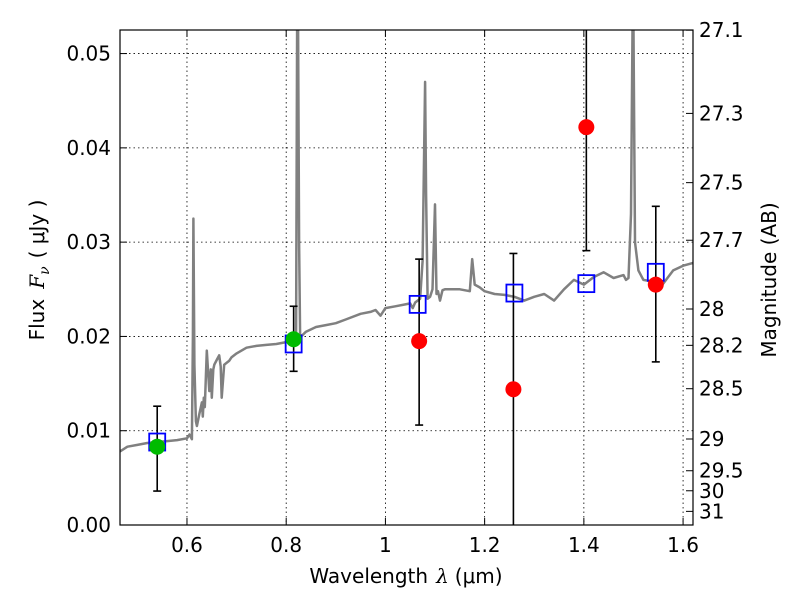  I want to click on x-tick-label: 1.4, so click(584, 545).